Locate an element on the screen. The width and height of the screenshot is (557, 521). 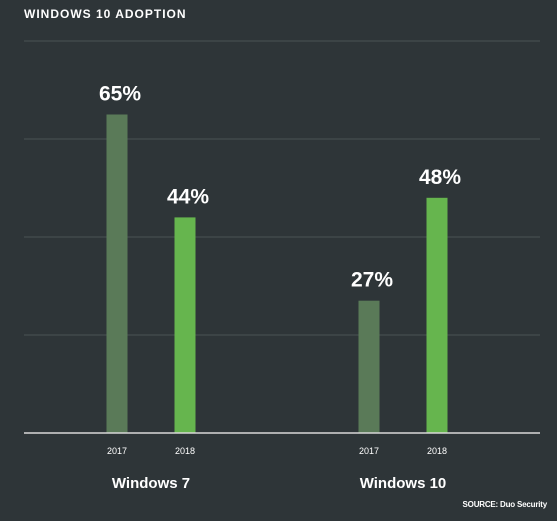
chart-title: WINDOWS 10 ADOPTION is located at coordinates (105, 14).